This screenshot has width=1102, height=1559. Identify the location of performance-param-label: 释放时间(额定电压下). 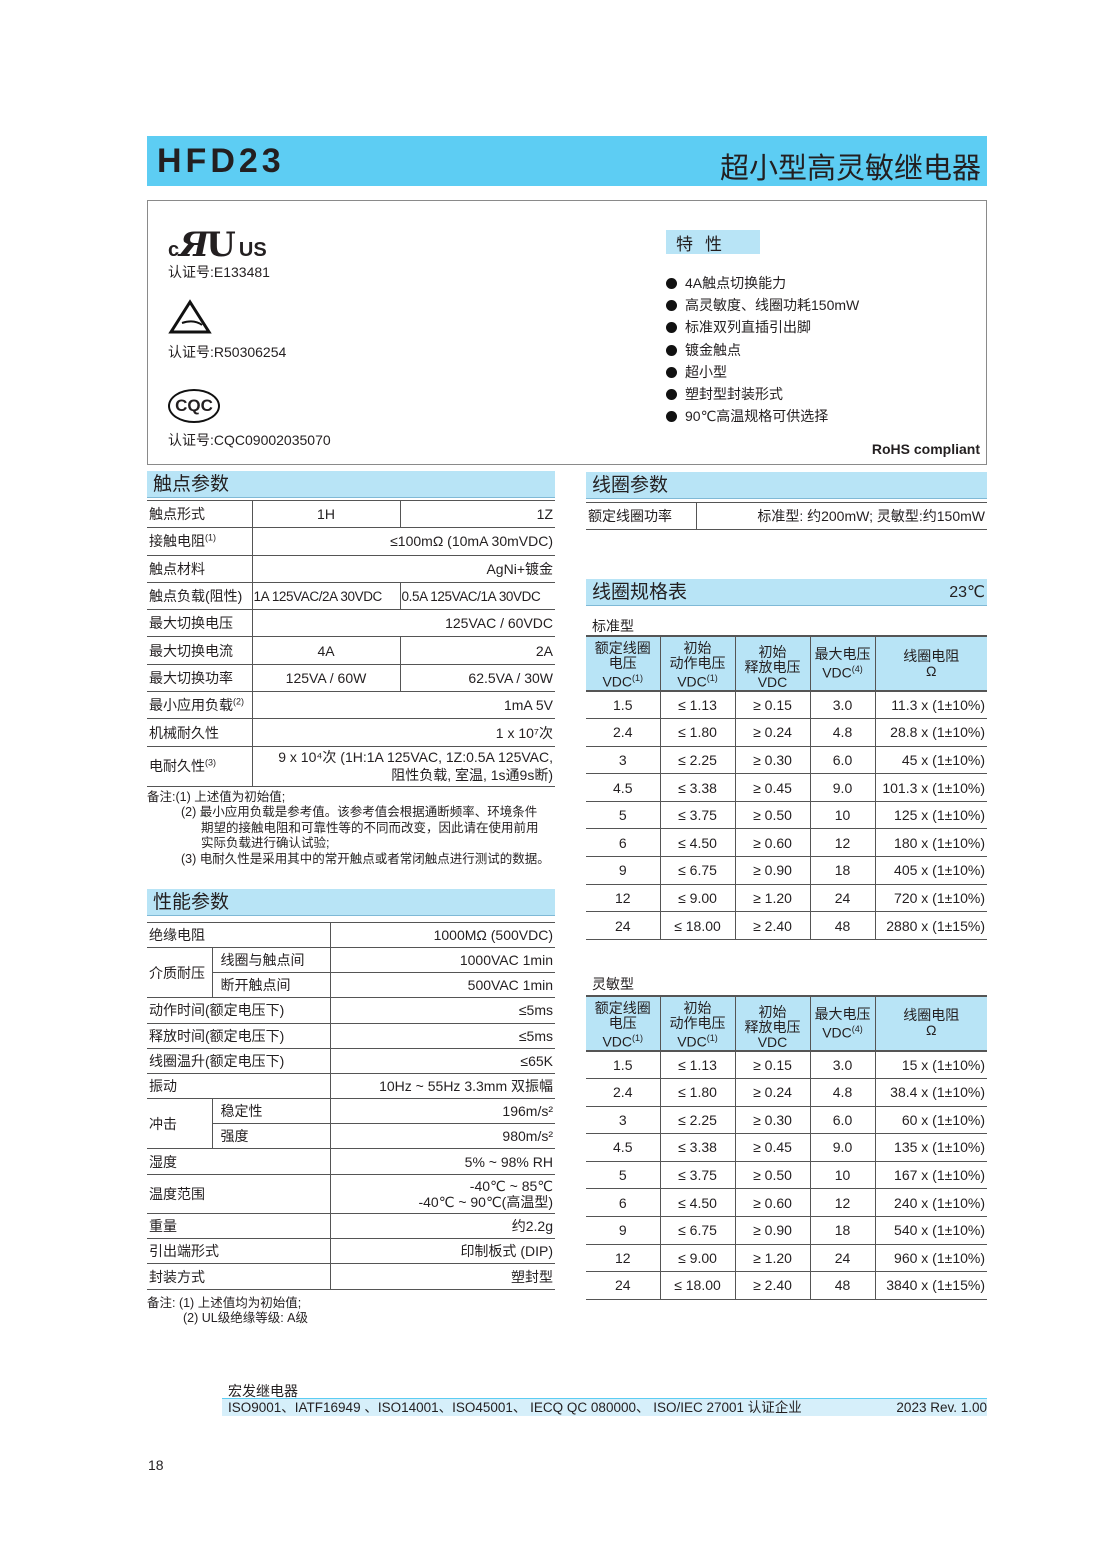
(238, 1036).